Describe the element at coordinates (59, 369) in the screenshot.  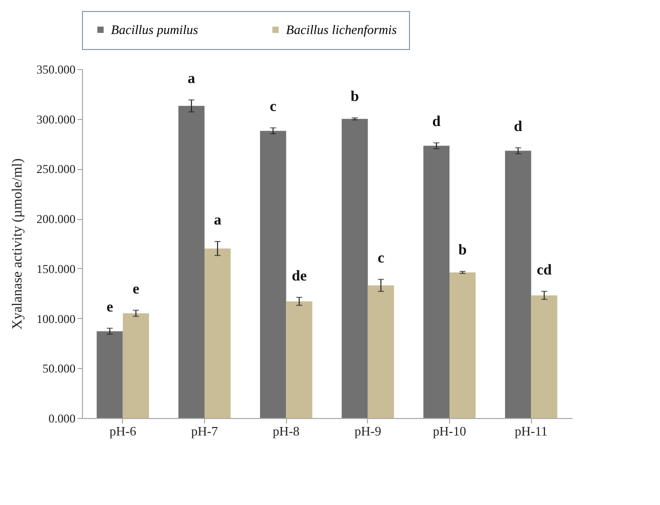
I see `y-tick-label: 50.000` at that location.